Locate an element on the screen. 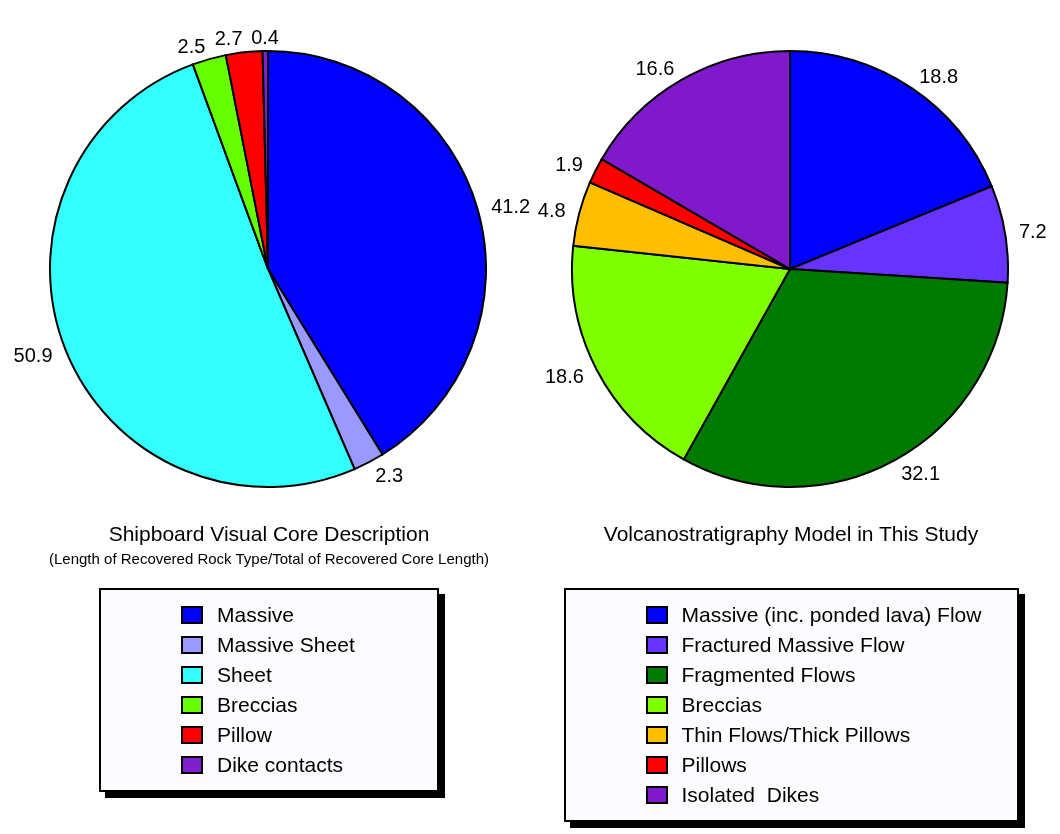 The image size is (1060, 834). text: Volcanostratigraphy Model in This Study is located at coordinates (791, 534).